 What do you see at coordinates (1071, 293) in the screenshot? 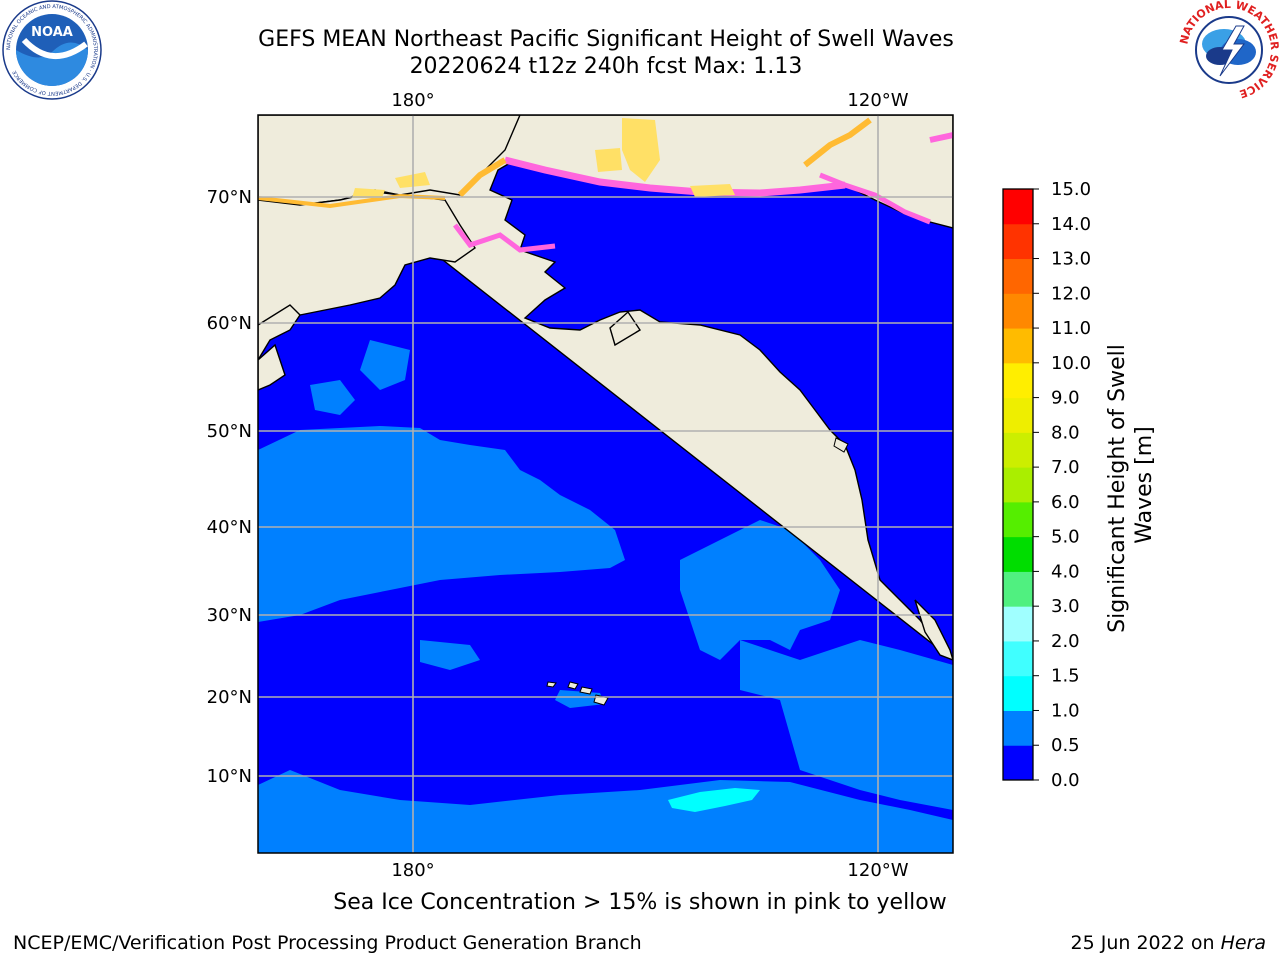
I see `colorbar-tick-label: 12.0` at bounding box center [1071, 293].